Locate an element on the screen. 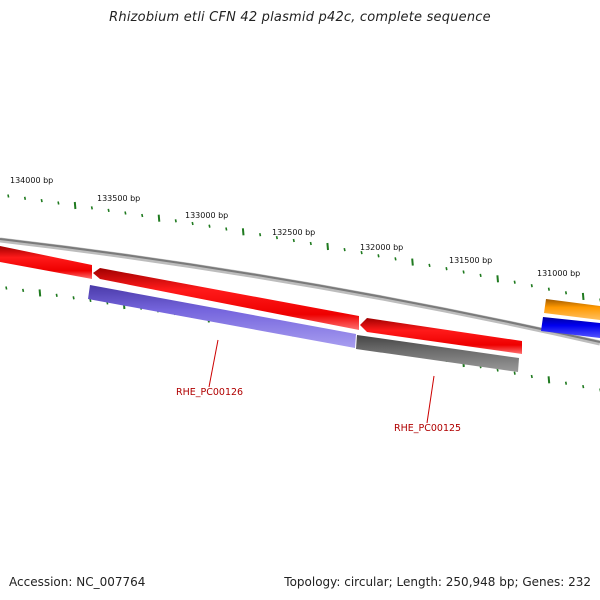 This screenshot has width=600, height=600. gene-label-rhe-pc00125: RHE_PC00125 is located at coordinates (427, 428).